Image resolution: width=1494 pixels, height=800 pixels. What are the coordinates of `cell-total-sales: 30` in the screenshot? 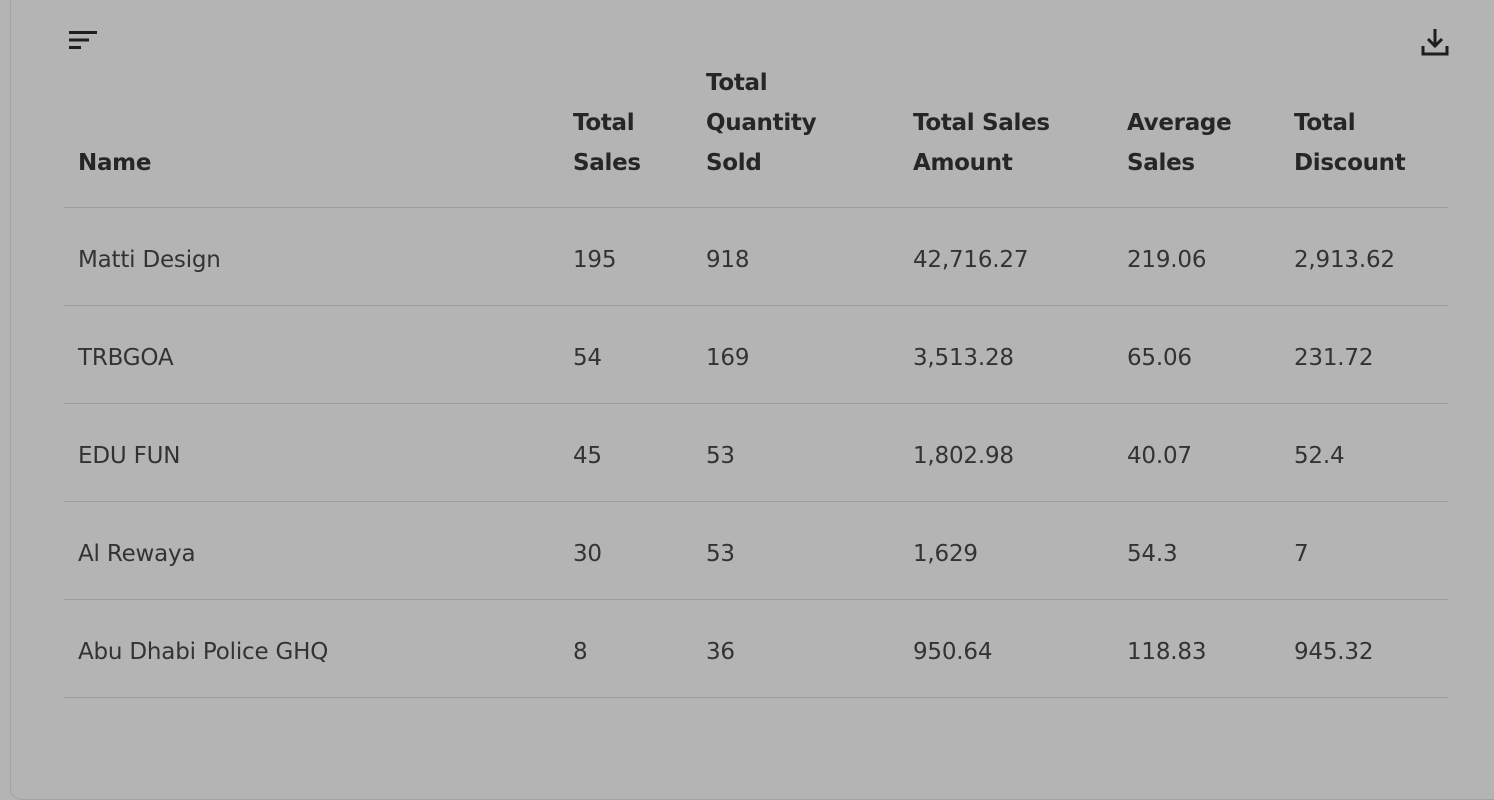 It's located at (587, 554).